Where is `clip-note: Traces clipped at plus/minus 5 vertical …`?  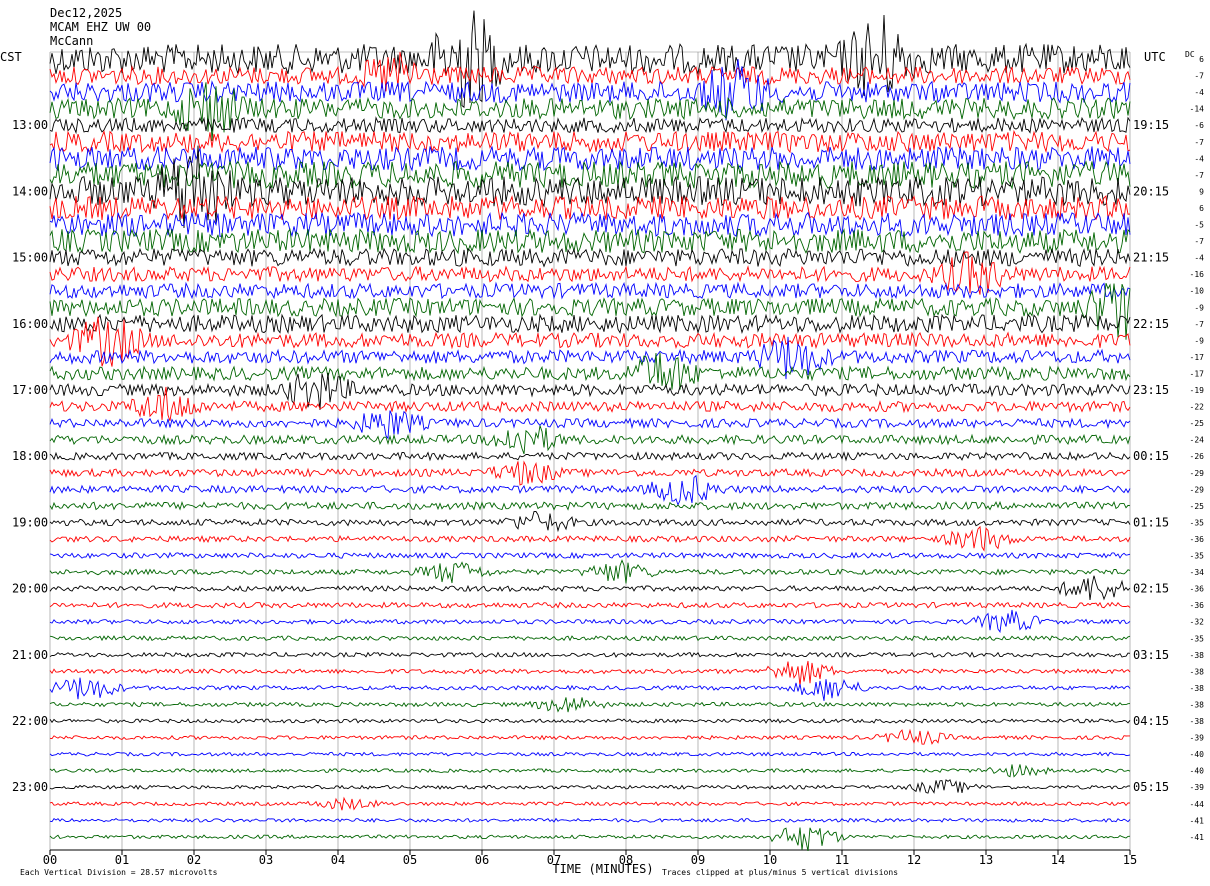 clip-note: Traces clipped at plus/minus 5 vertical … is located at coordinates (780, 872).